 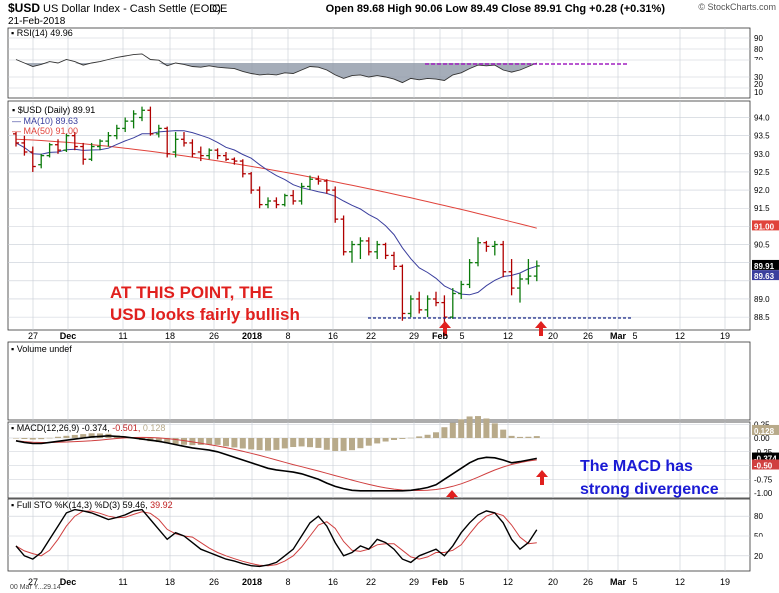 I want to click on macd-signal-line, so click(x=276, y=464).